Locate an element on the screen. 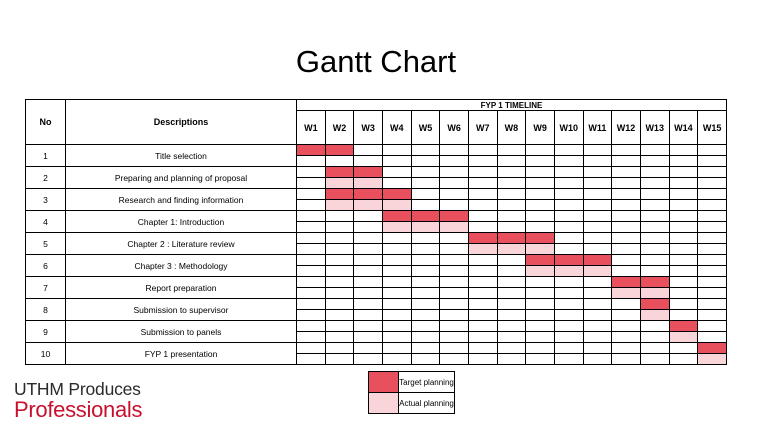 This screenshot has height=433, width=768. task-number: 5 is located at coordinates (45, 243).